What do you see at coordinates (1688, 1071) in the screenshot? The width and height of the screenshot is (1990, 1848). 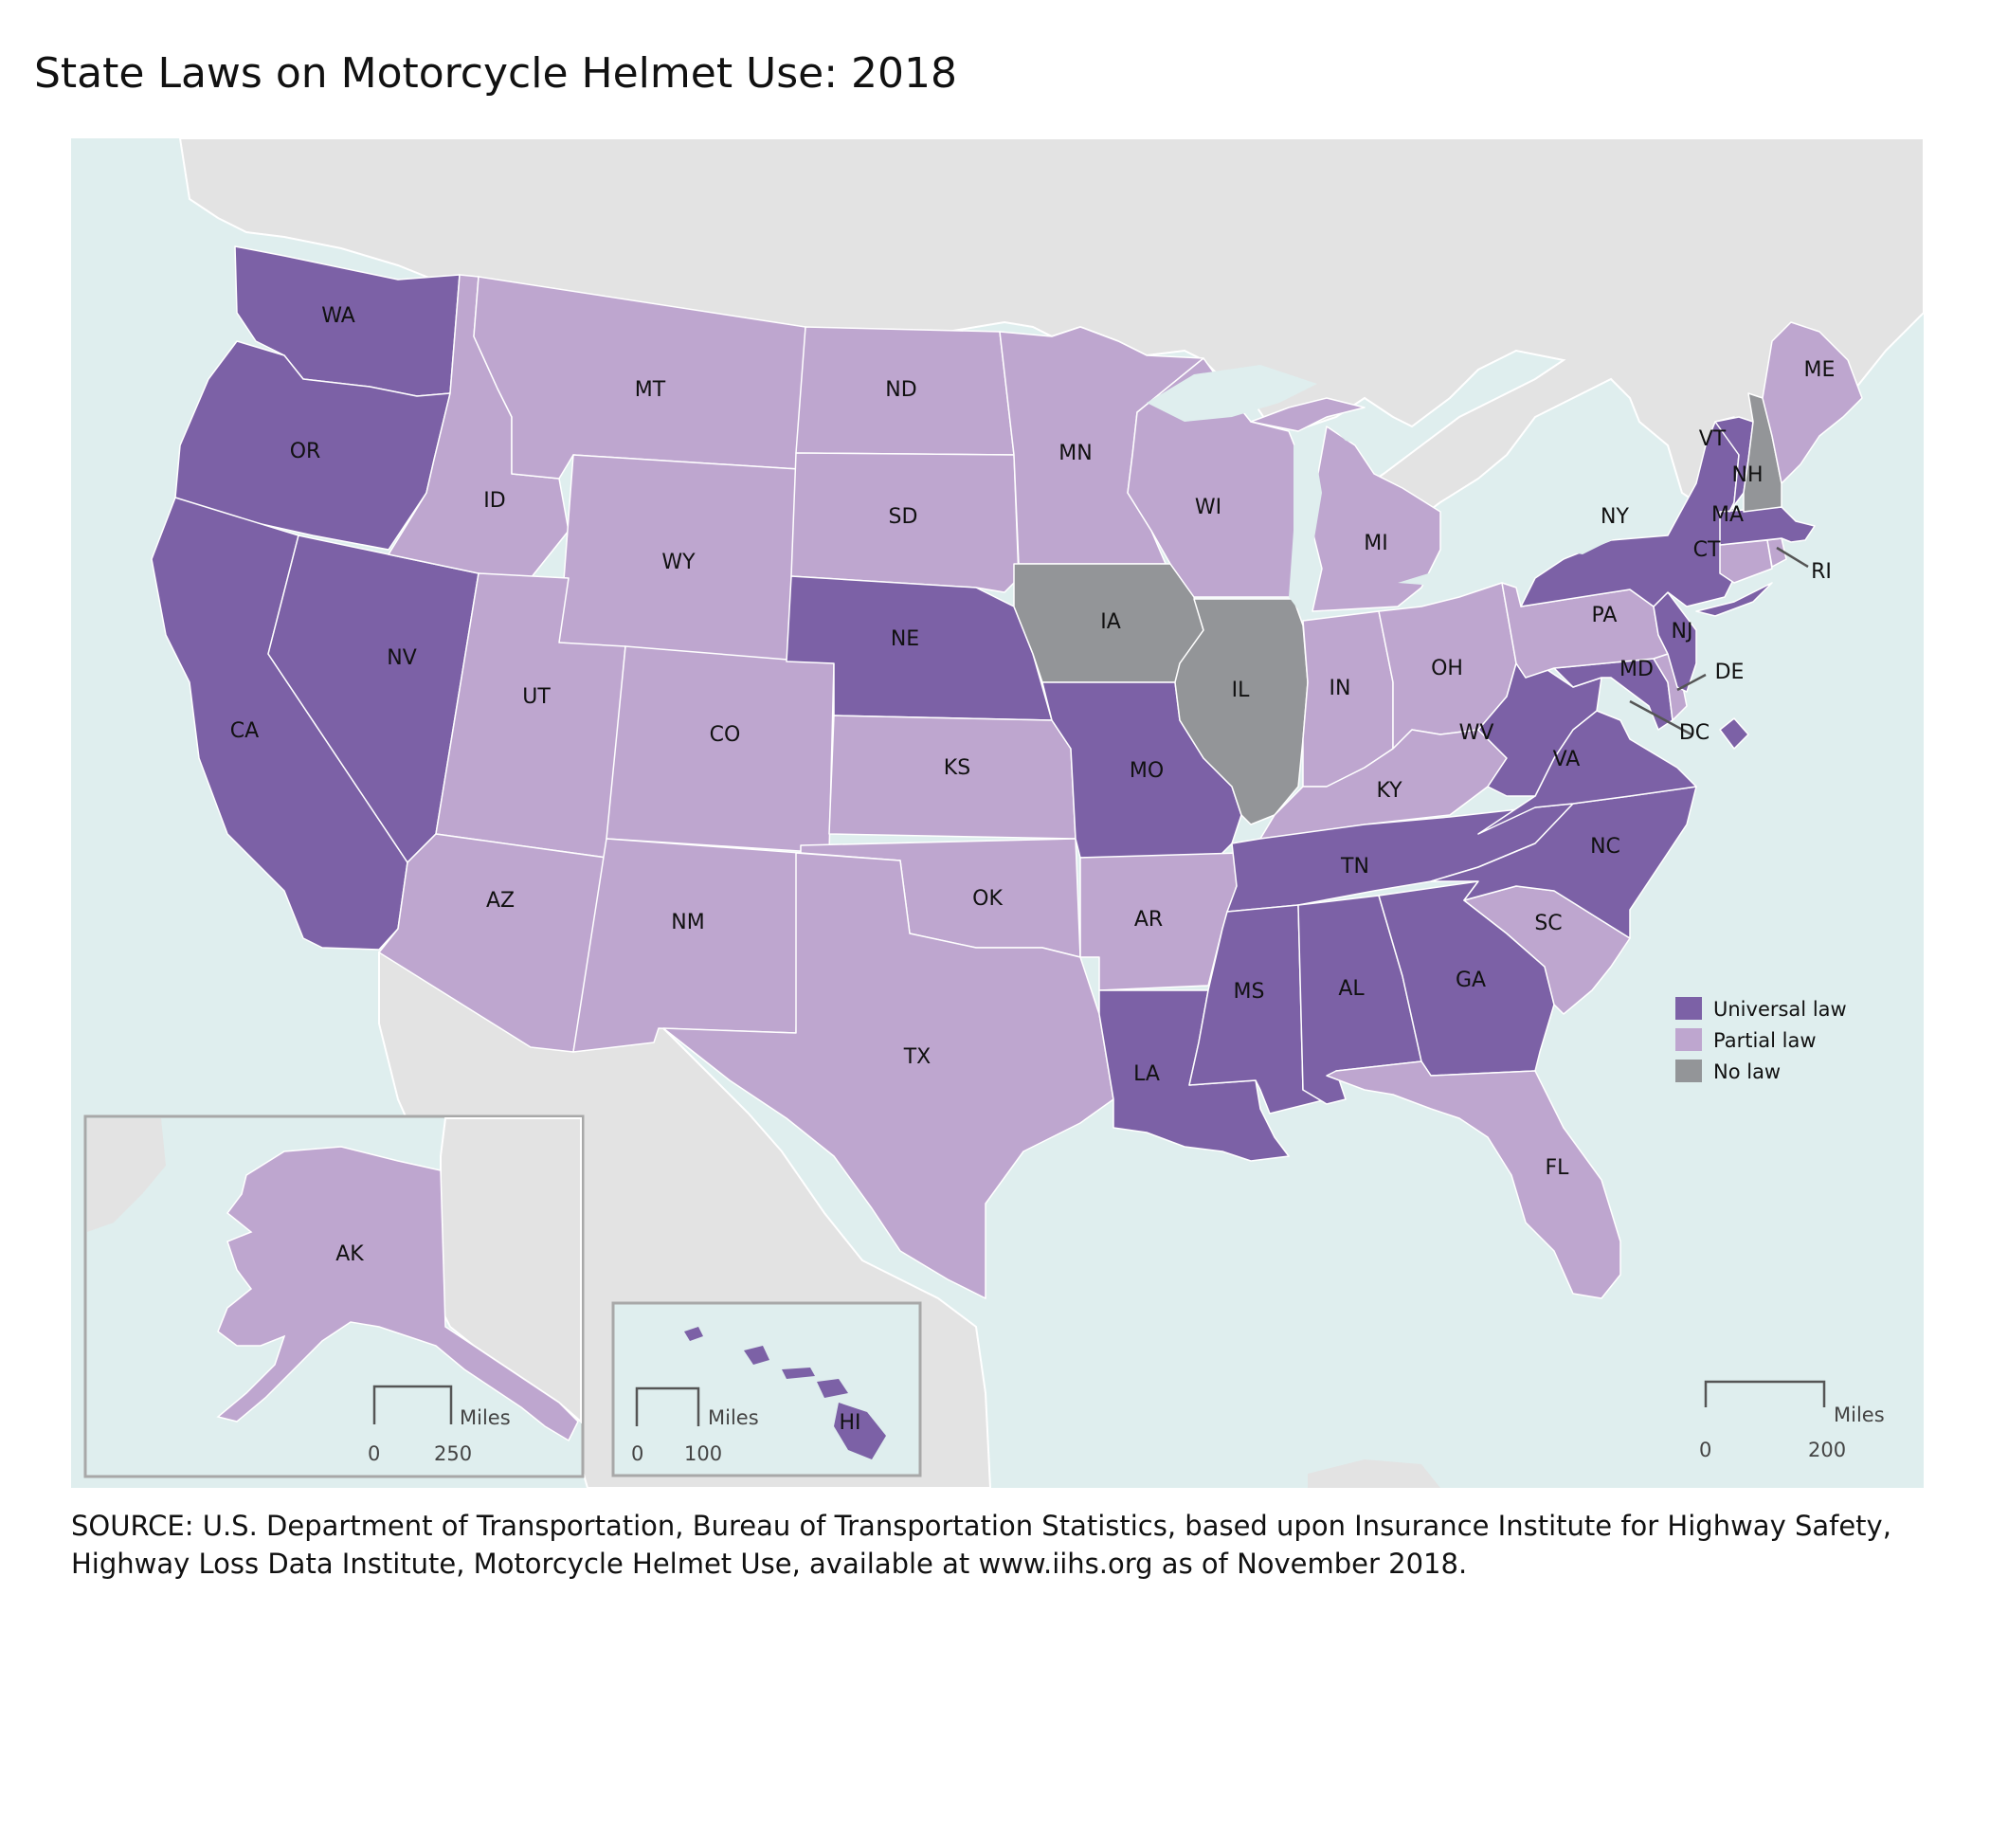 I see `legend-swatch-none` at bounding box center [1688, 1071].